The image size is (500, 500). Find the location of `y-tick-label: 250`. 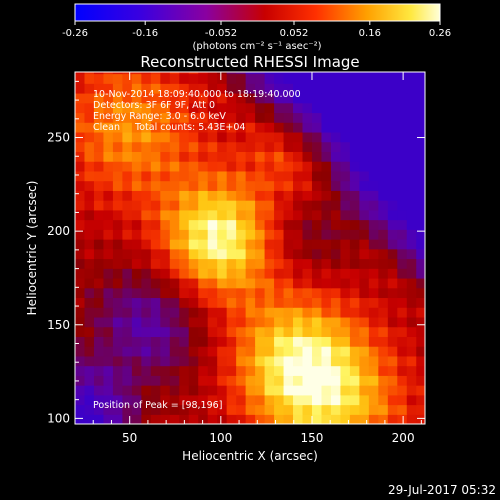

y-tick-label: 250 is located at coordinates (58, 138).